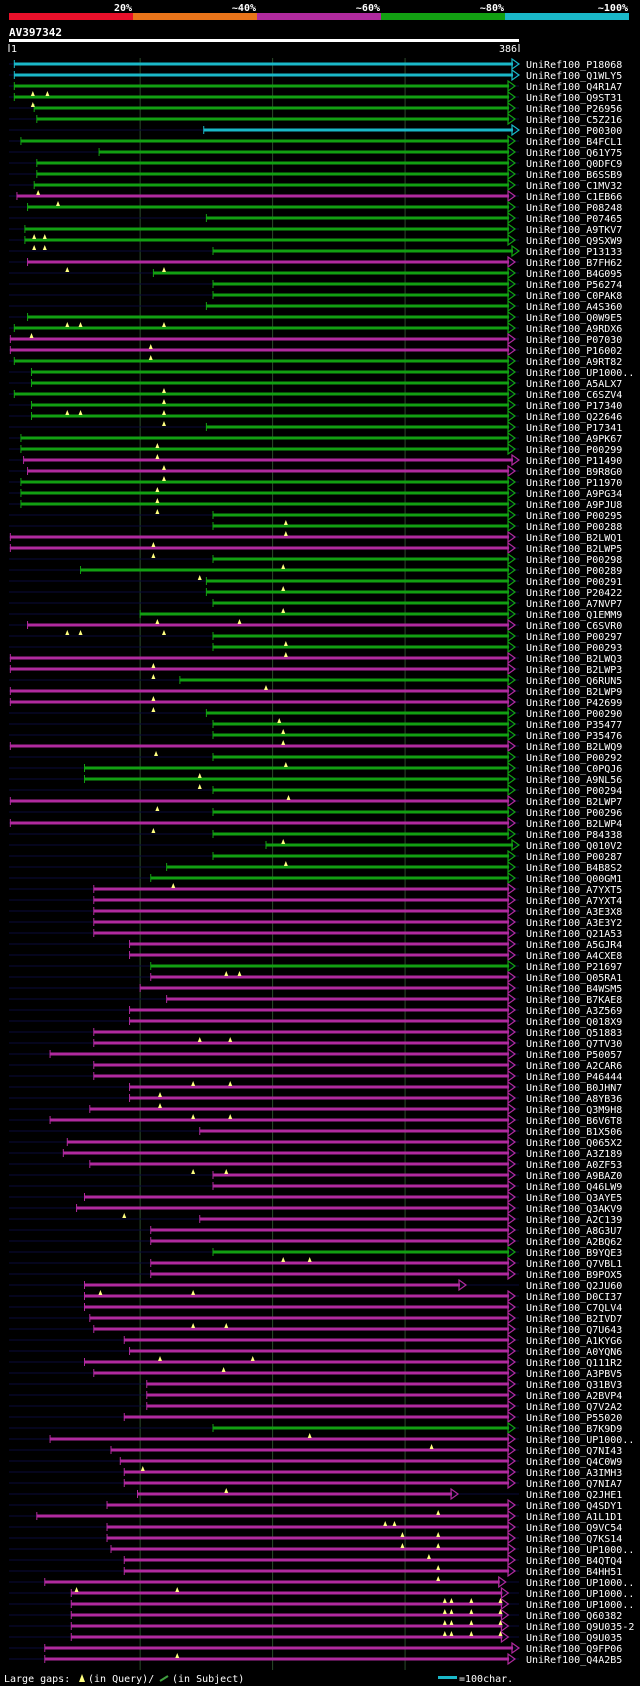  What do you see at coordinates (574, 1242) in the screenshot?
I see `hit-label: UniRef100_A2BQ62` at bounding box center [574, 1242].